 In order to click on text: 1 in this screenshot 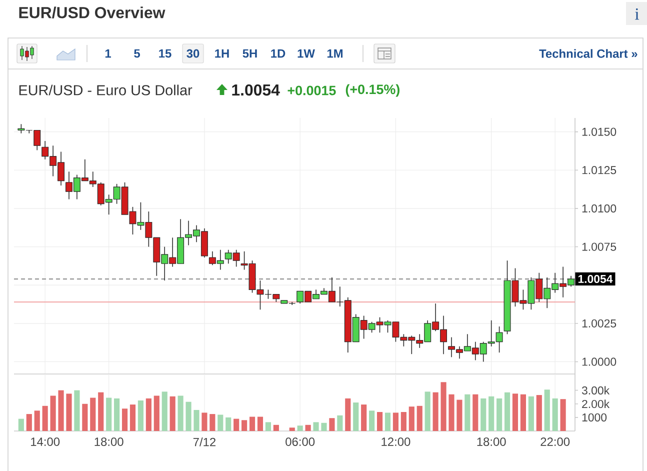, I will do `click(108, 53)`.